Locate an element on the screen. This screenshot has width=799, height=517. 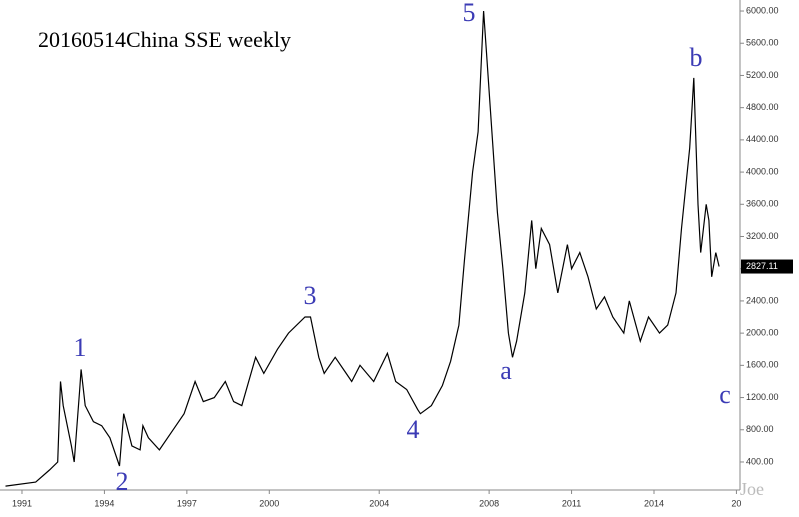
chart-title: 20160514China SSE weekly is located at coordinates (164, 39).